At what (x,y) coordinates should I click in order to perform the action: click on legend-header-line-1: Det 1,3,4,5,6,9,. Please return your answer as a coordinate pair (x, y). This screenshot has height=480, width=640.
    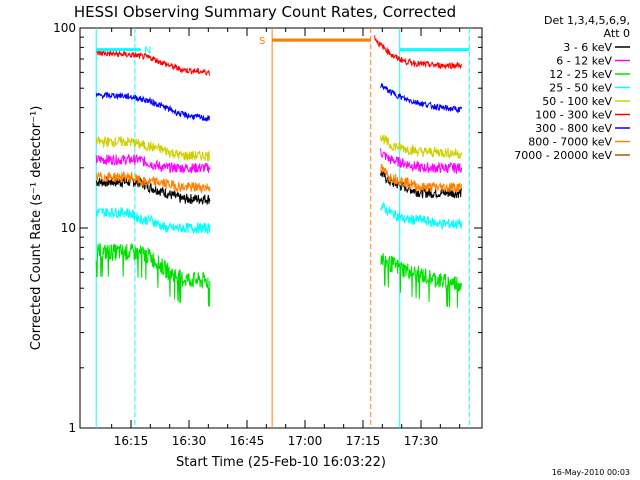
    Looking at the image, I should click on (587, 20).